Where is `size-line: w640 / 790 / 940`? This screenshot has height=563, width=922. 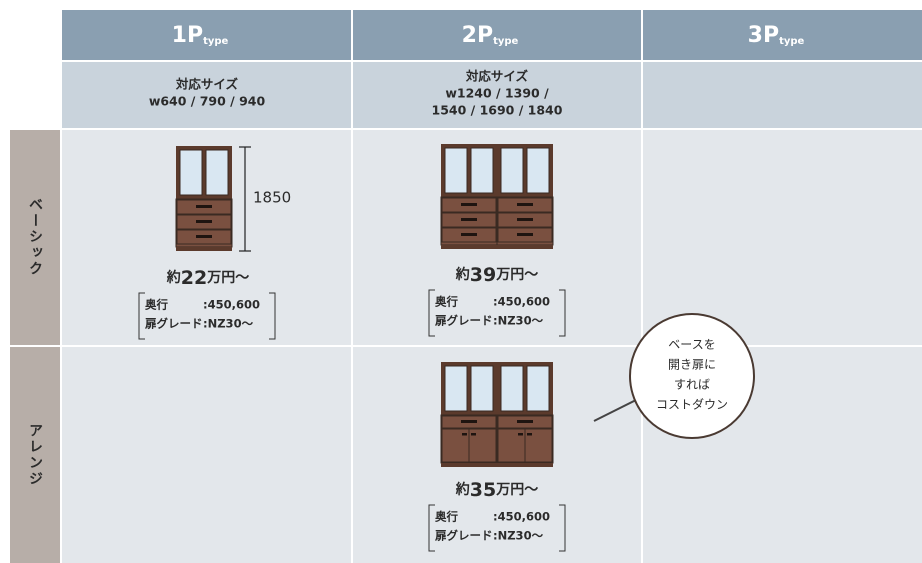 size-line: w640 / 790 / 940 is located at coordinates (207, 101).